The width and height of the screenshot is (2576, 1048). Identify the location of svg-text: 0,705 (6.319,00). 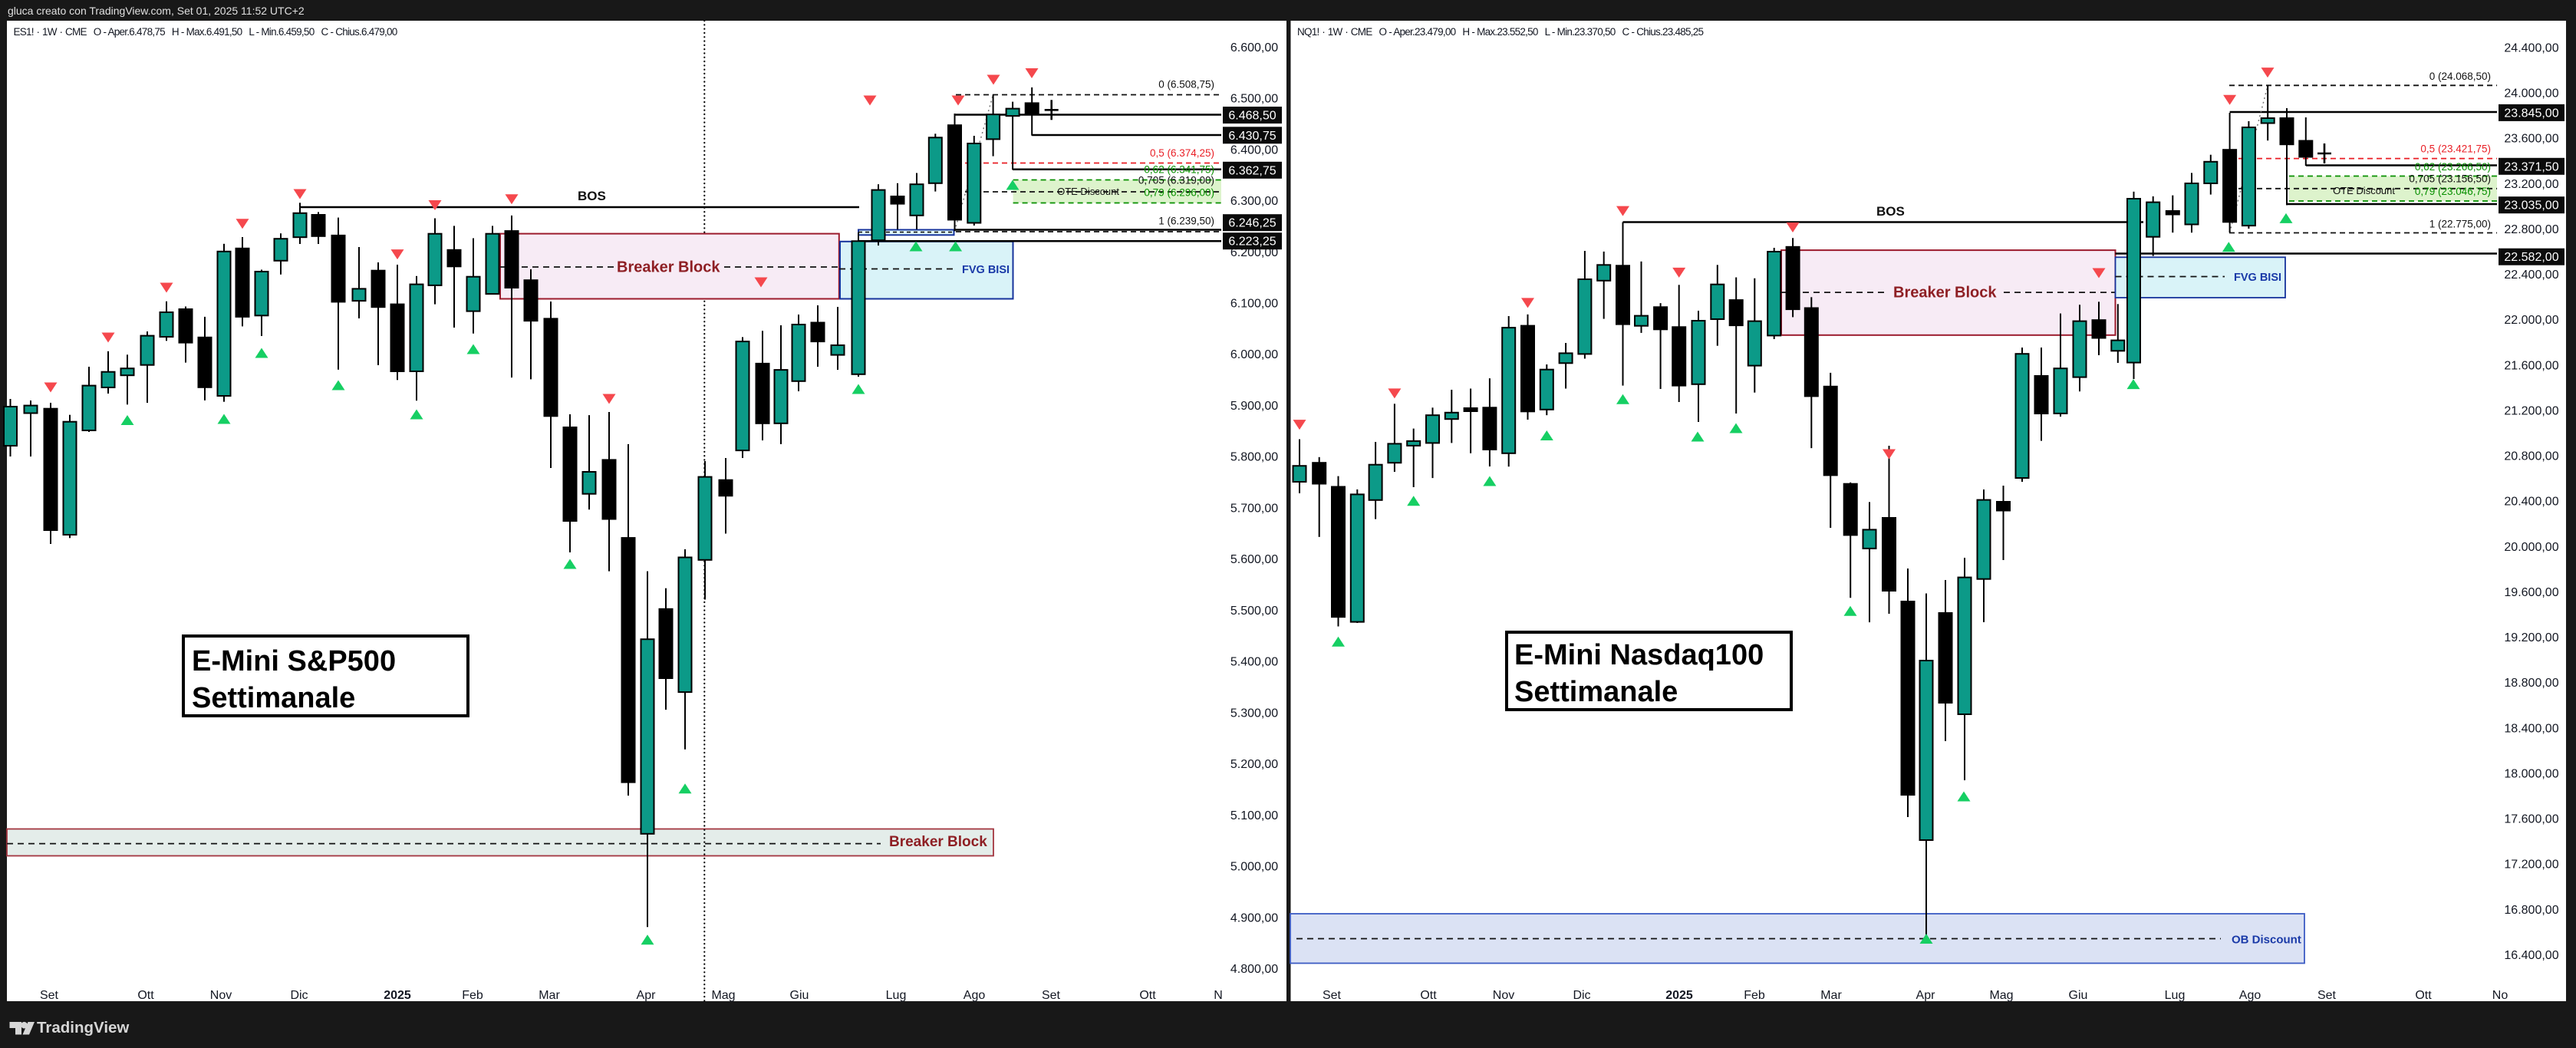
(1176, 180).